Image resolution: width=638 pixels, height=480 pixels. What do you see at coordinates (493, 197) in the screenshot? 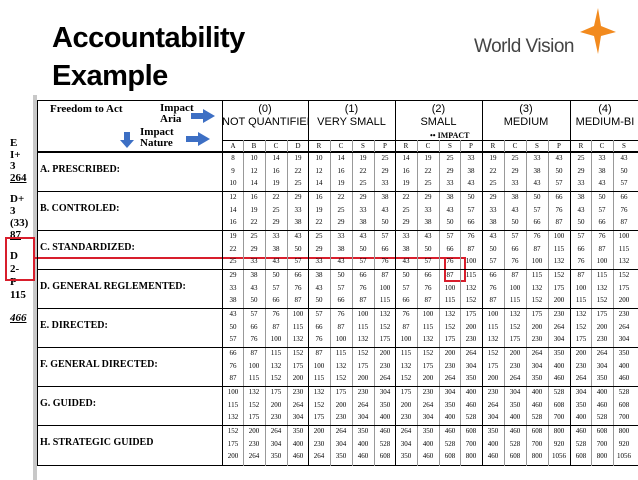
I see `table-cell: 29` at bounding box center [493, 197].